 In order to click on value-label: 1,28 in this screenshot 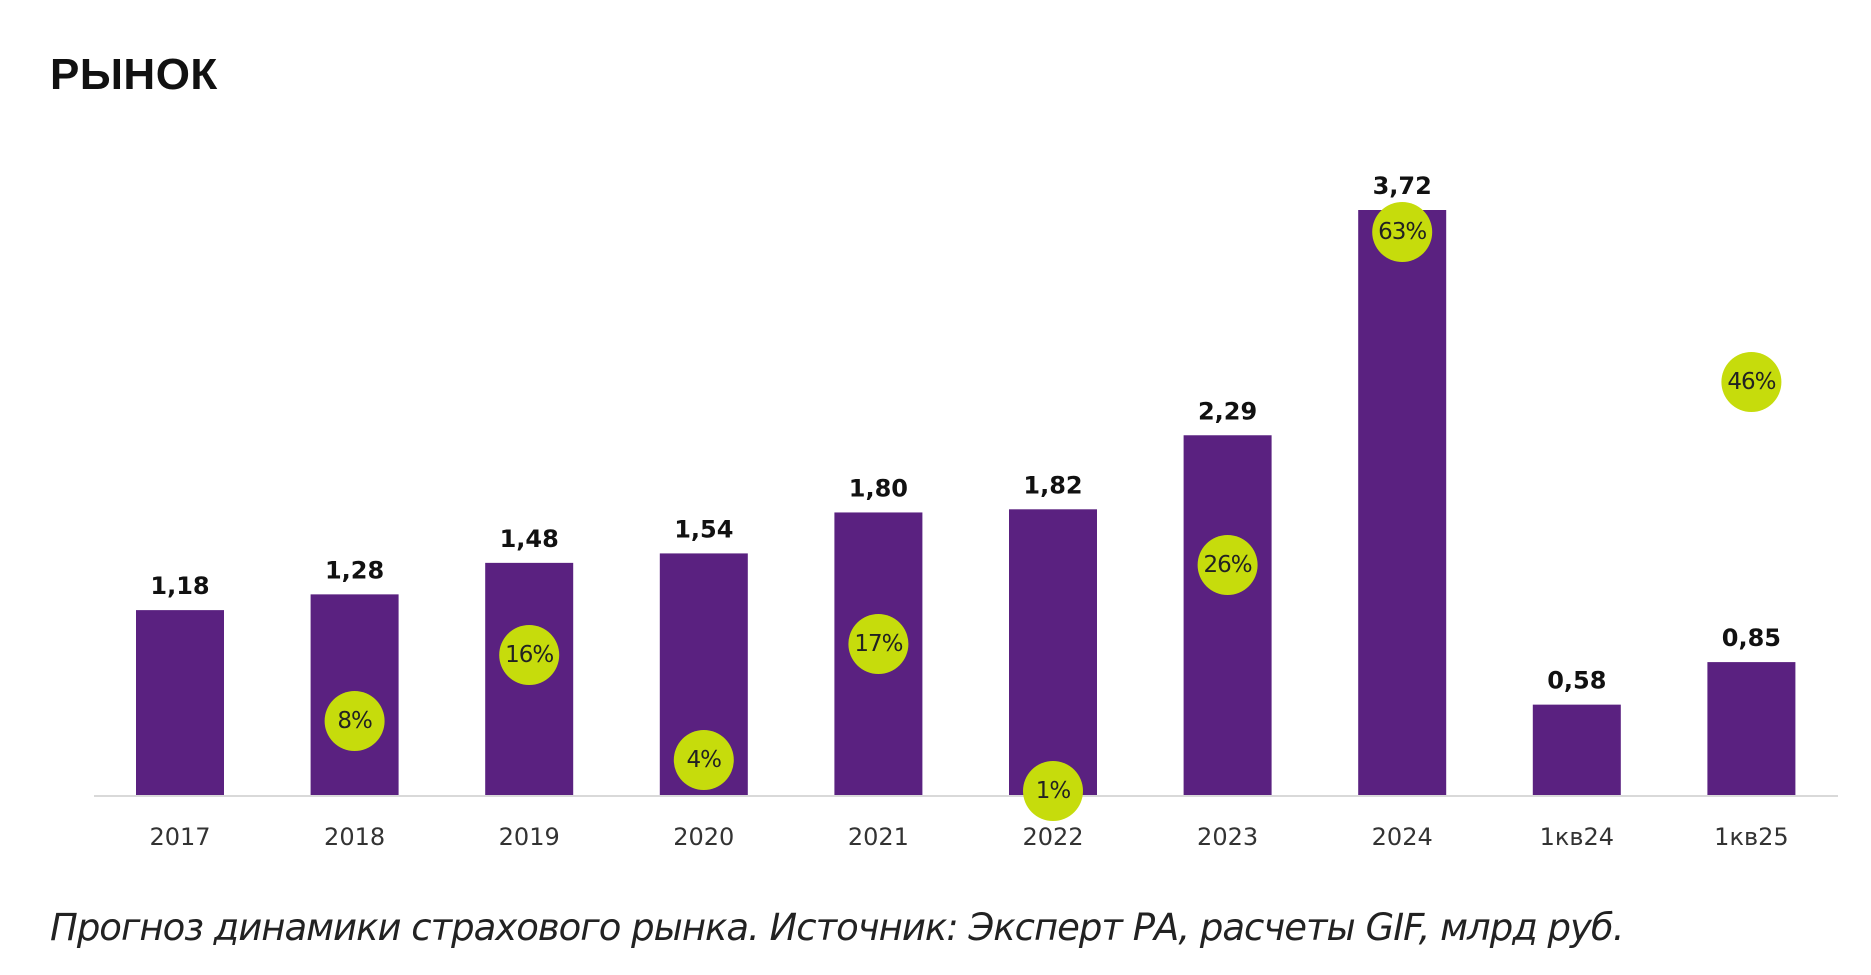, I will do `click(354, 570)`.